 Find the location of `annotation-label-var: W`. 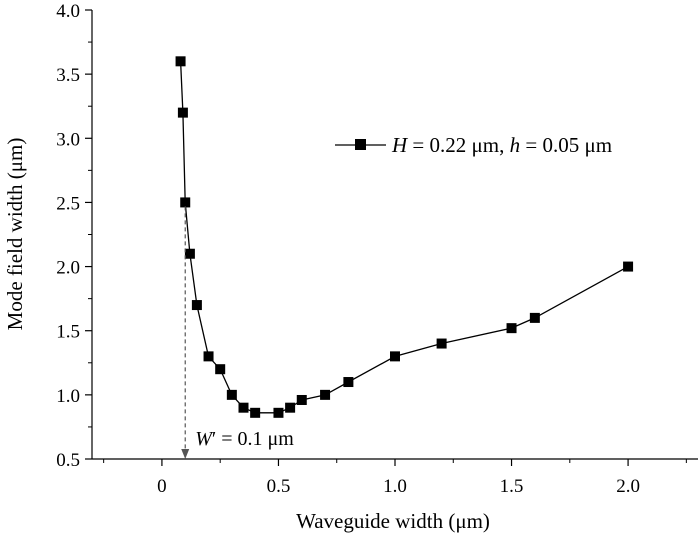

annotation-label-var: W is located at coordinates (204, 439).